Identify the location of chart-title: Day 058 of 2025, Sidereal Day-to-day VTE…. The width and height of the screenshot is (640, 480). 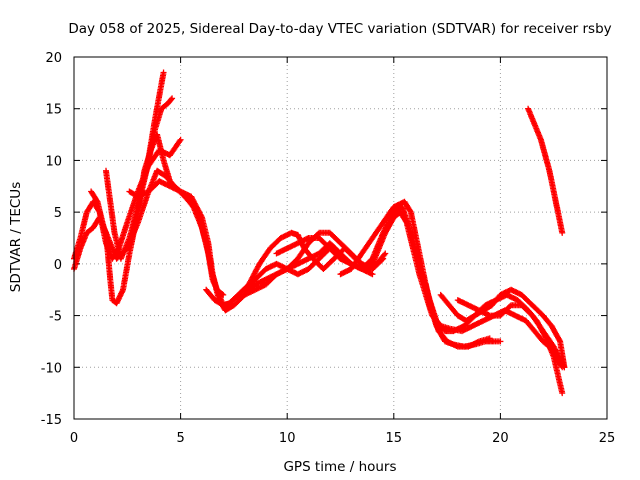
(339, 29).